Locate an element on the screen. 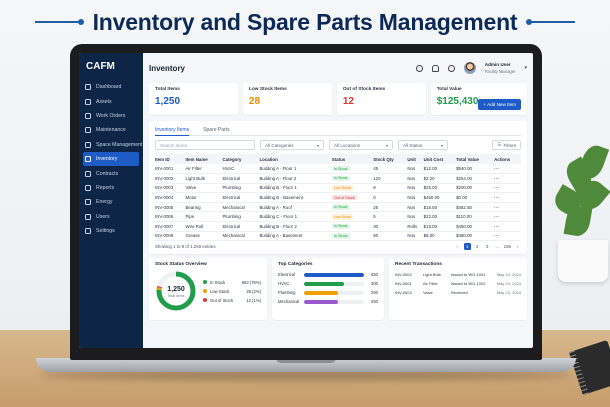 This screenshot has height=407, width=610. sidebar-item-reports: Reports is located at coordinates (111, 188).